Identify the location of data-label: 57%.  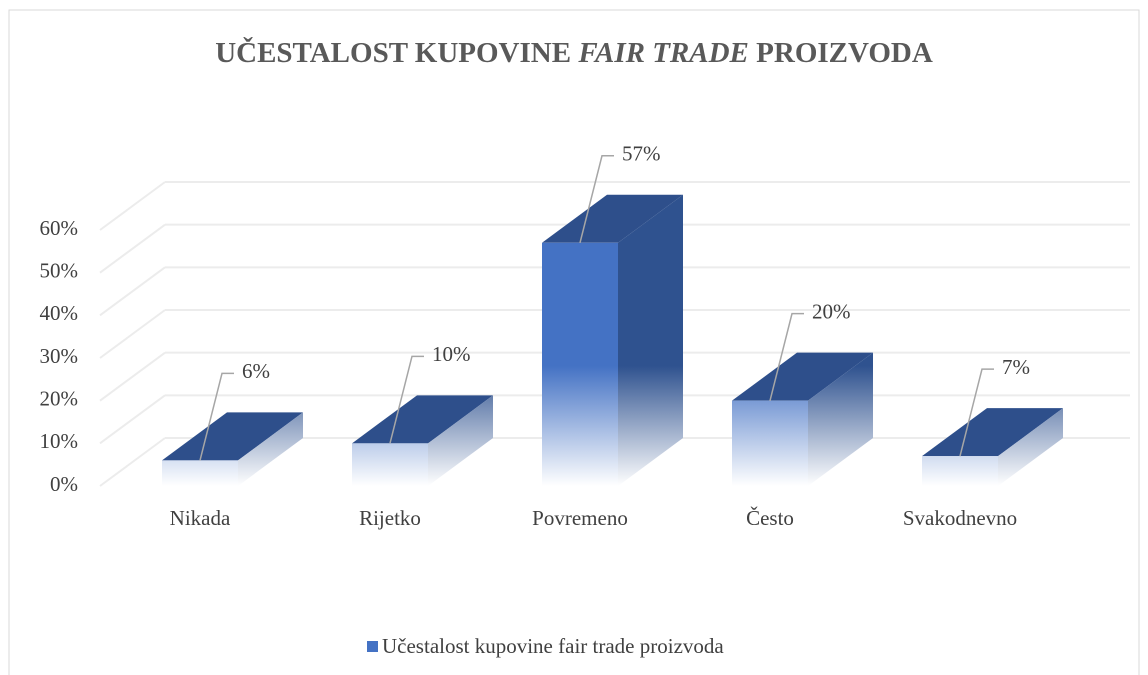
(641, 154).